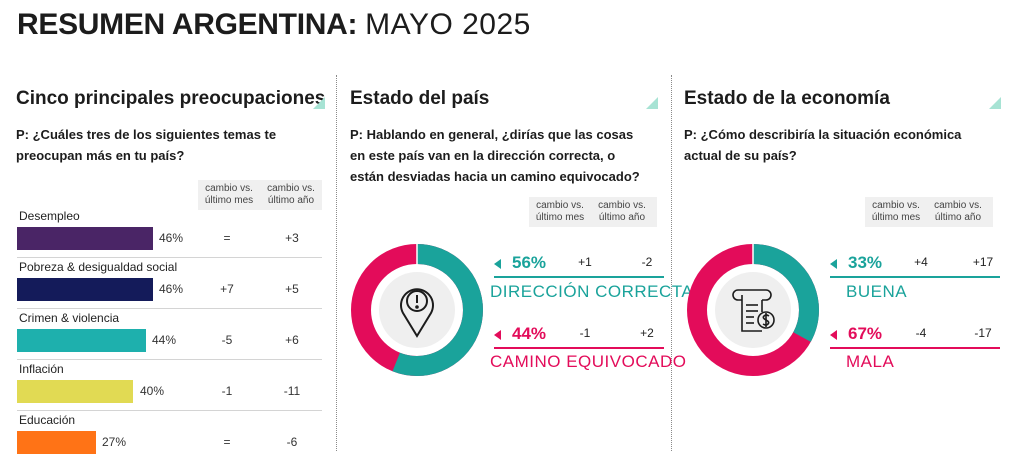 The image size is (1017, 464). Describe the element at coordinates (227, 391) in the screenshot. I see `concern-change-month: -1` at that location.